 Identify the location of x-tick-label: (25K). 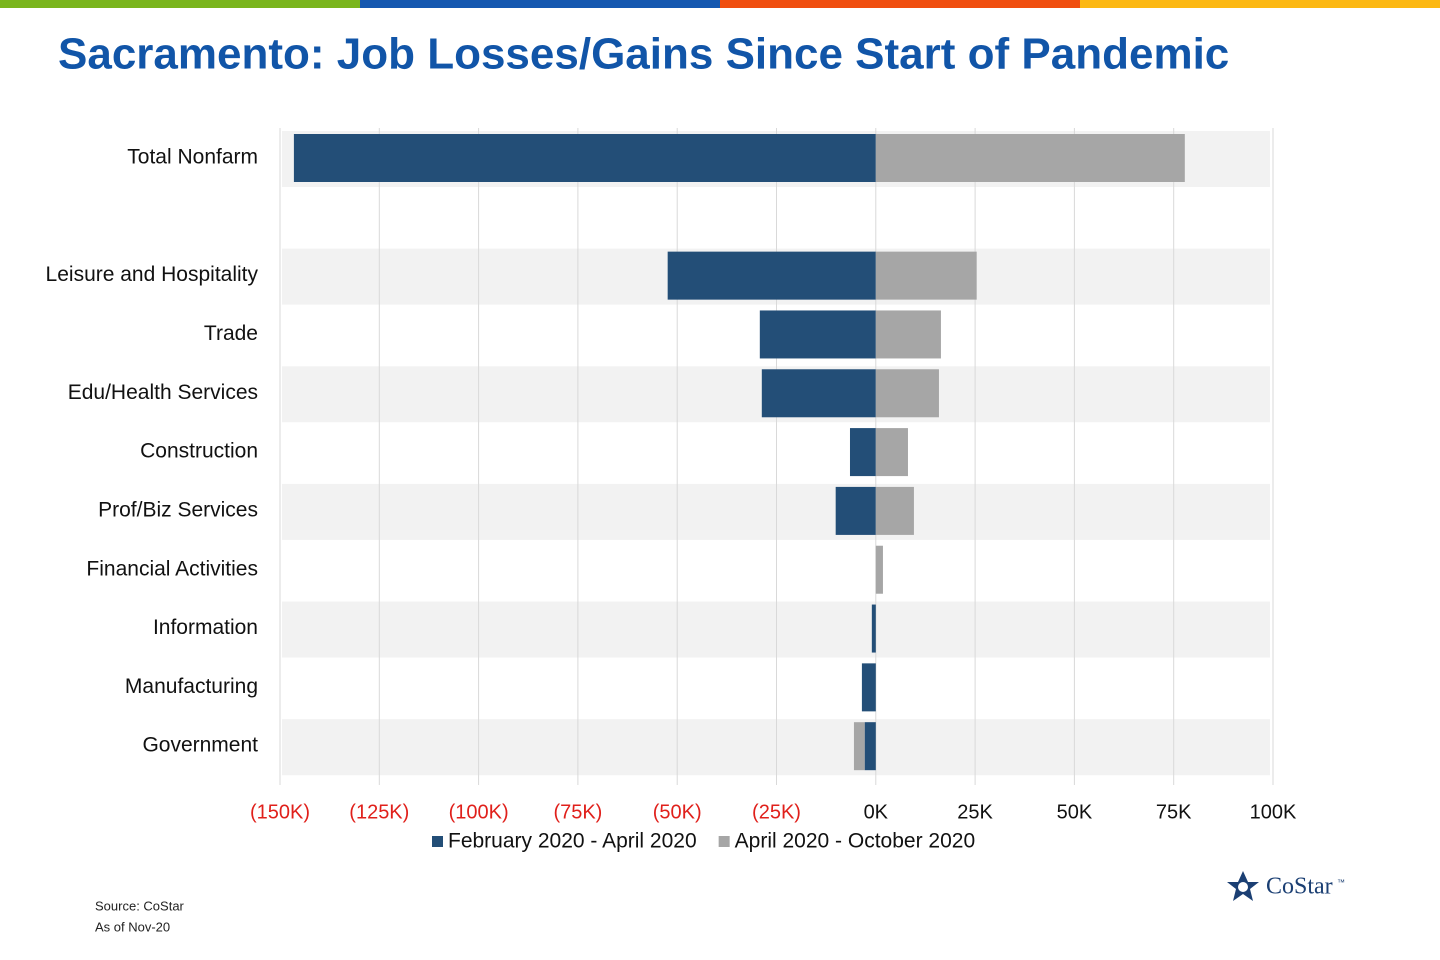
(776, 812).